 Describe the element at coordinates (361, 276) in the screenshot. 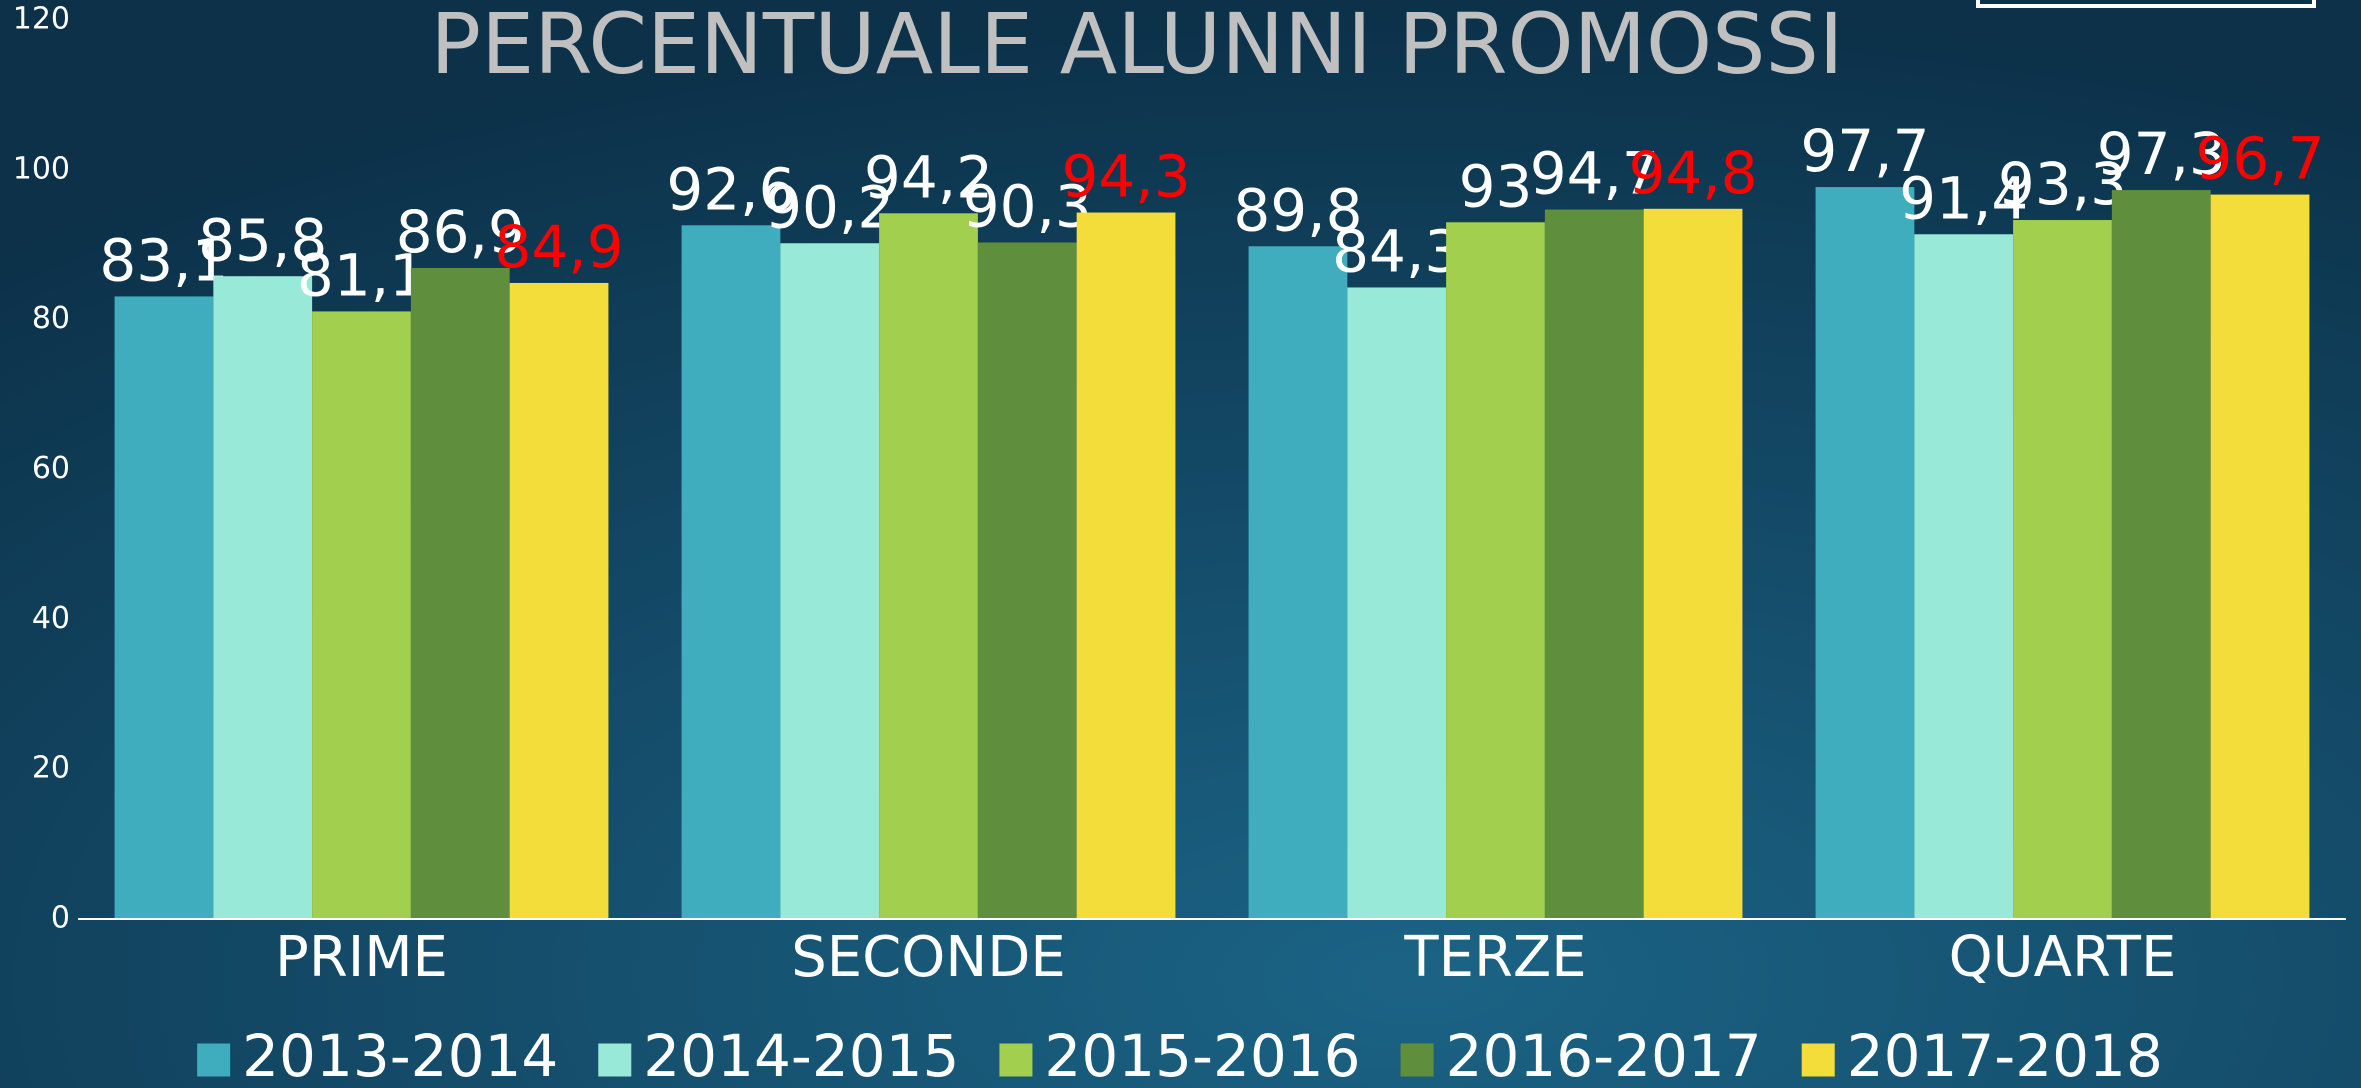

I see `value-label: 81,1` at that location.